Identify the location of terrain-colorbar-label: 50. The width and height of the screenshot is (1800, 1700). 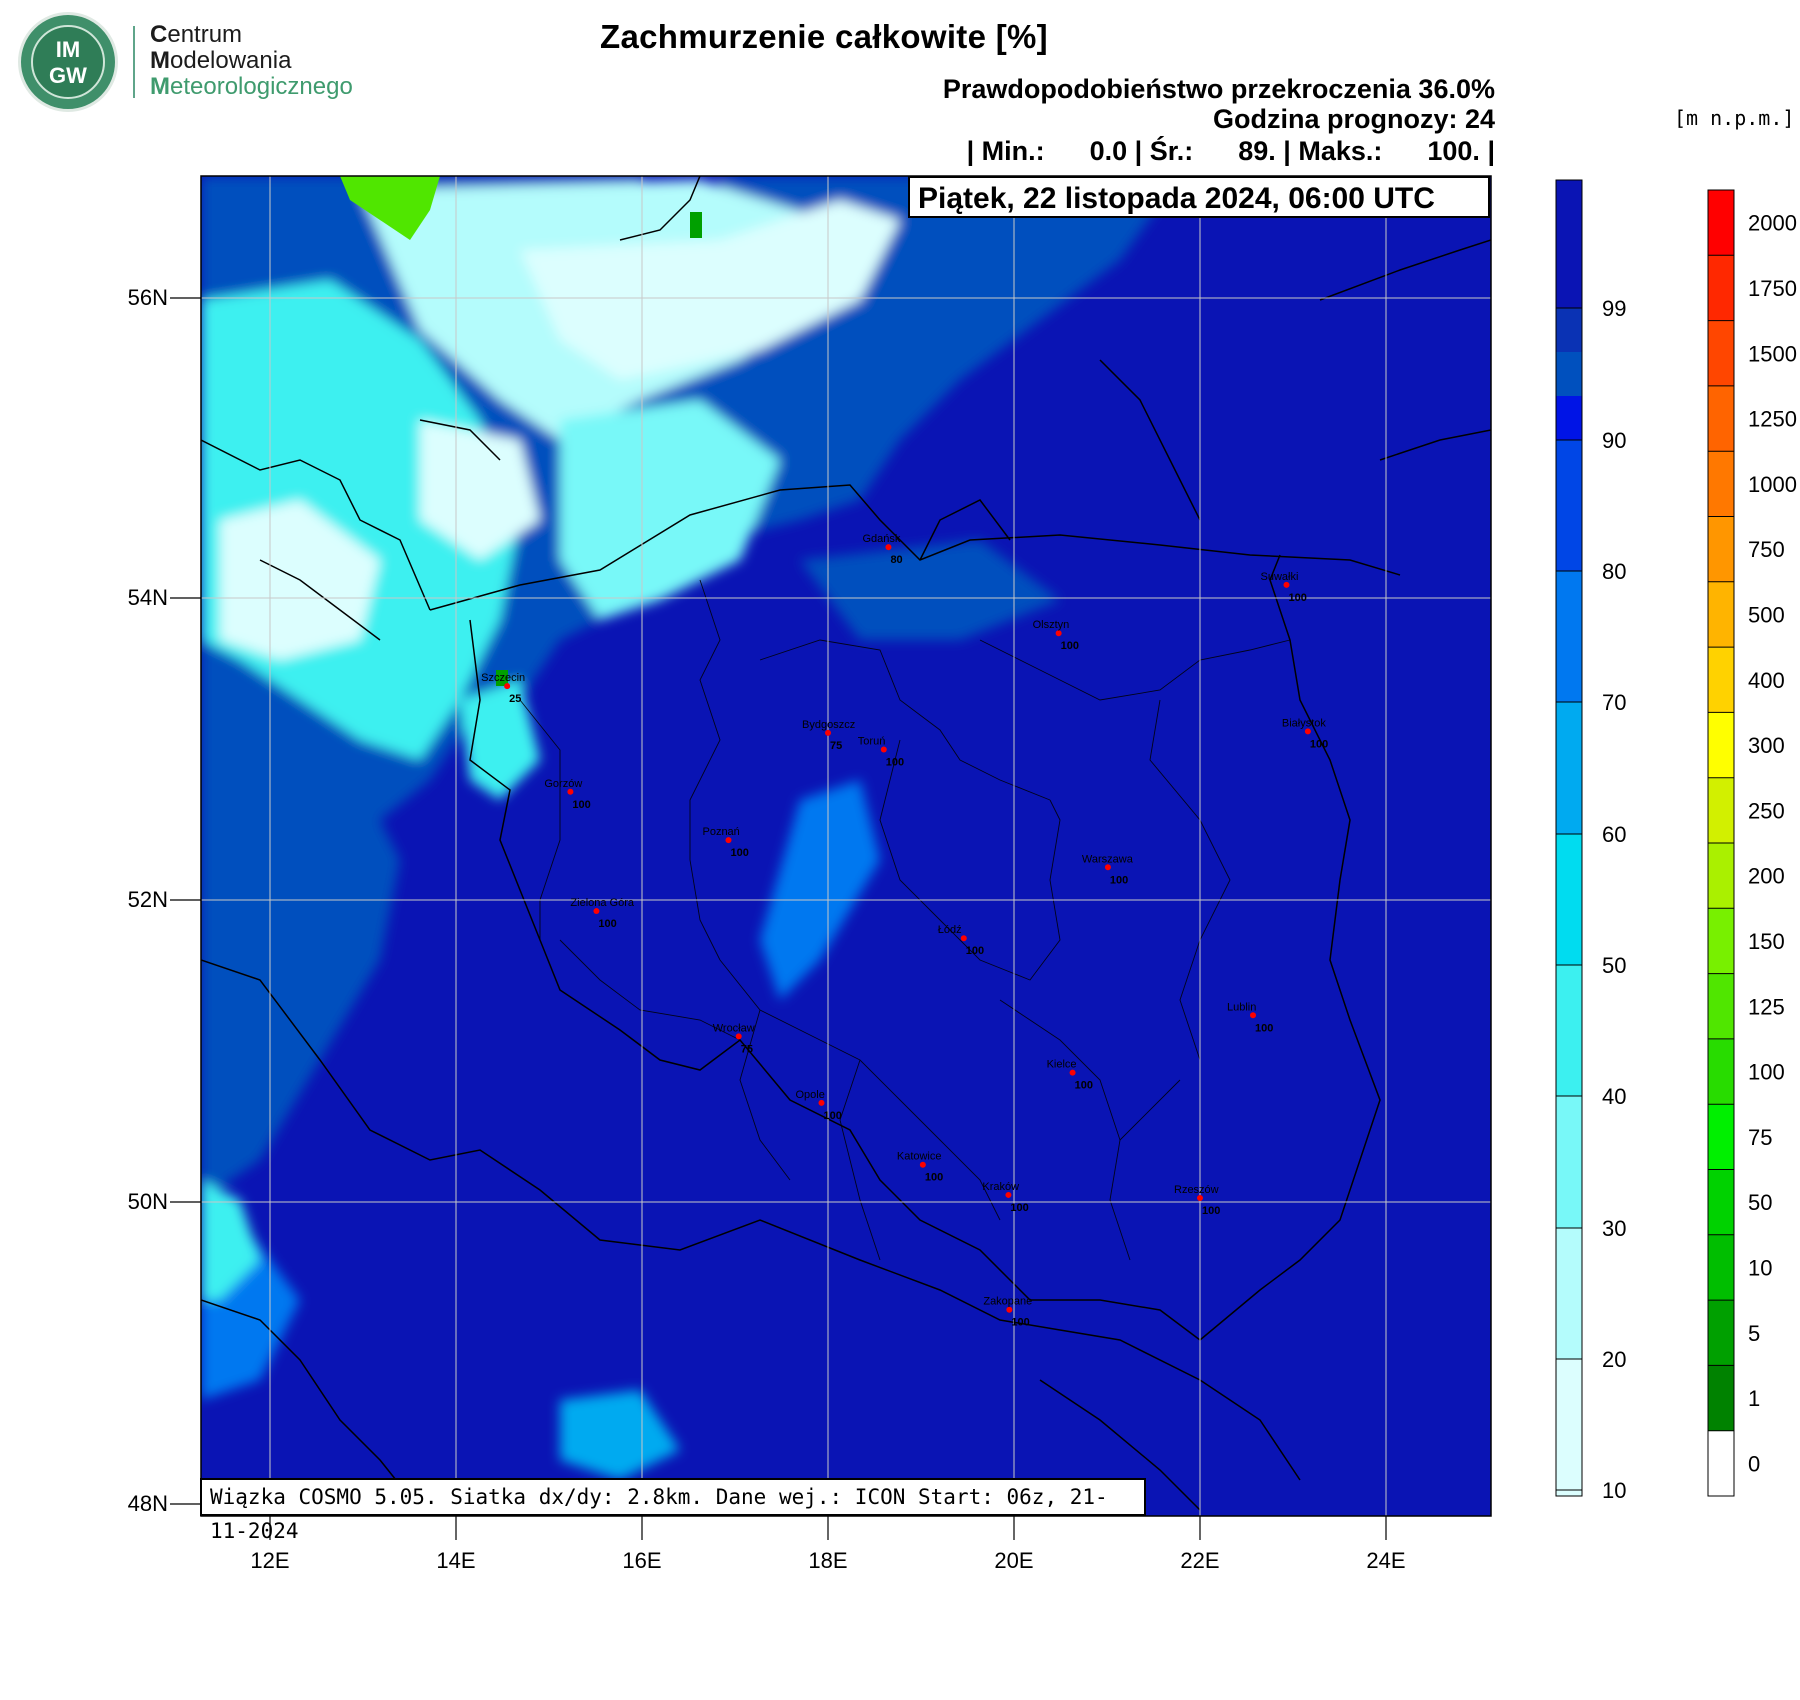
(1760, 1202).